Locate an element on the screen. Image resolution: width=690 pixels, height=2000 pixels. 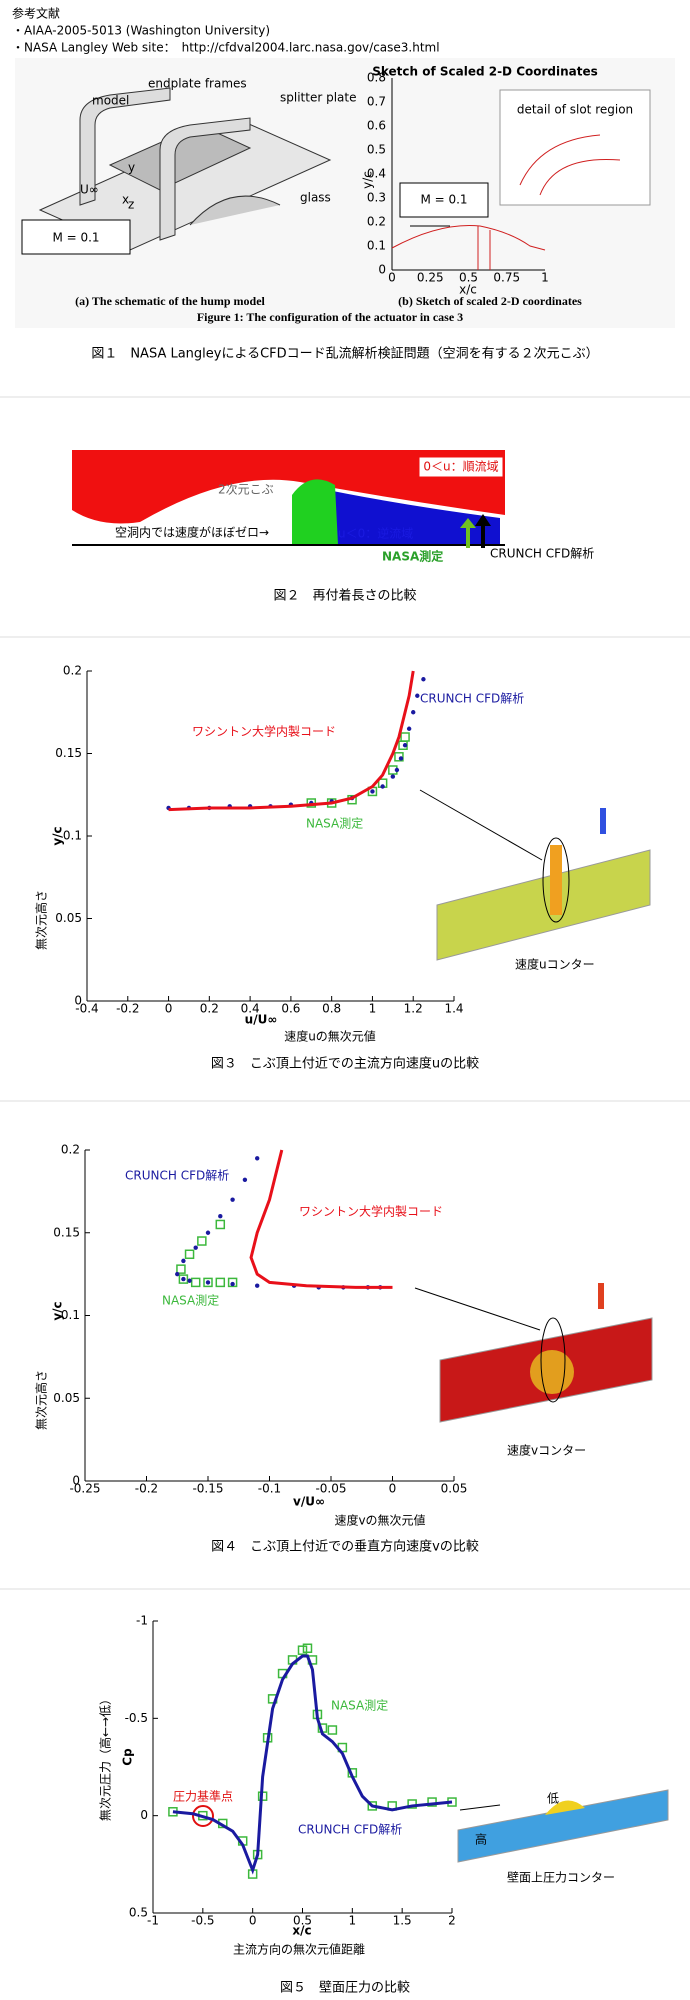
pointer is located at coordinates (480, 1807).